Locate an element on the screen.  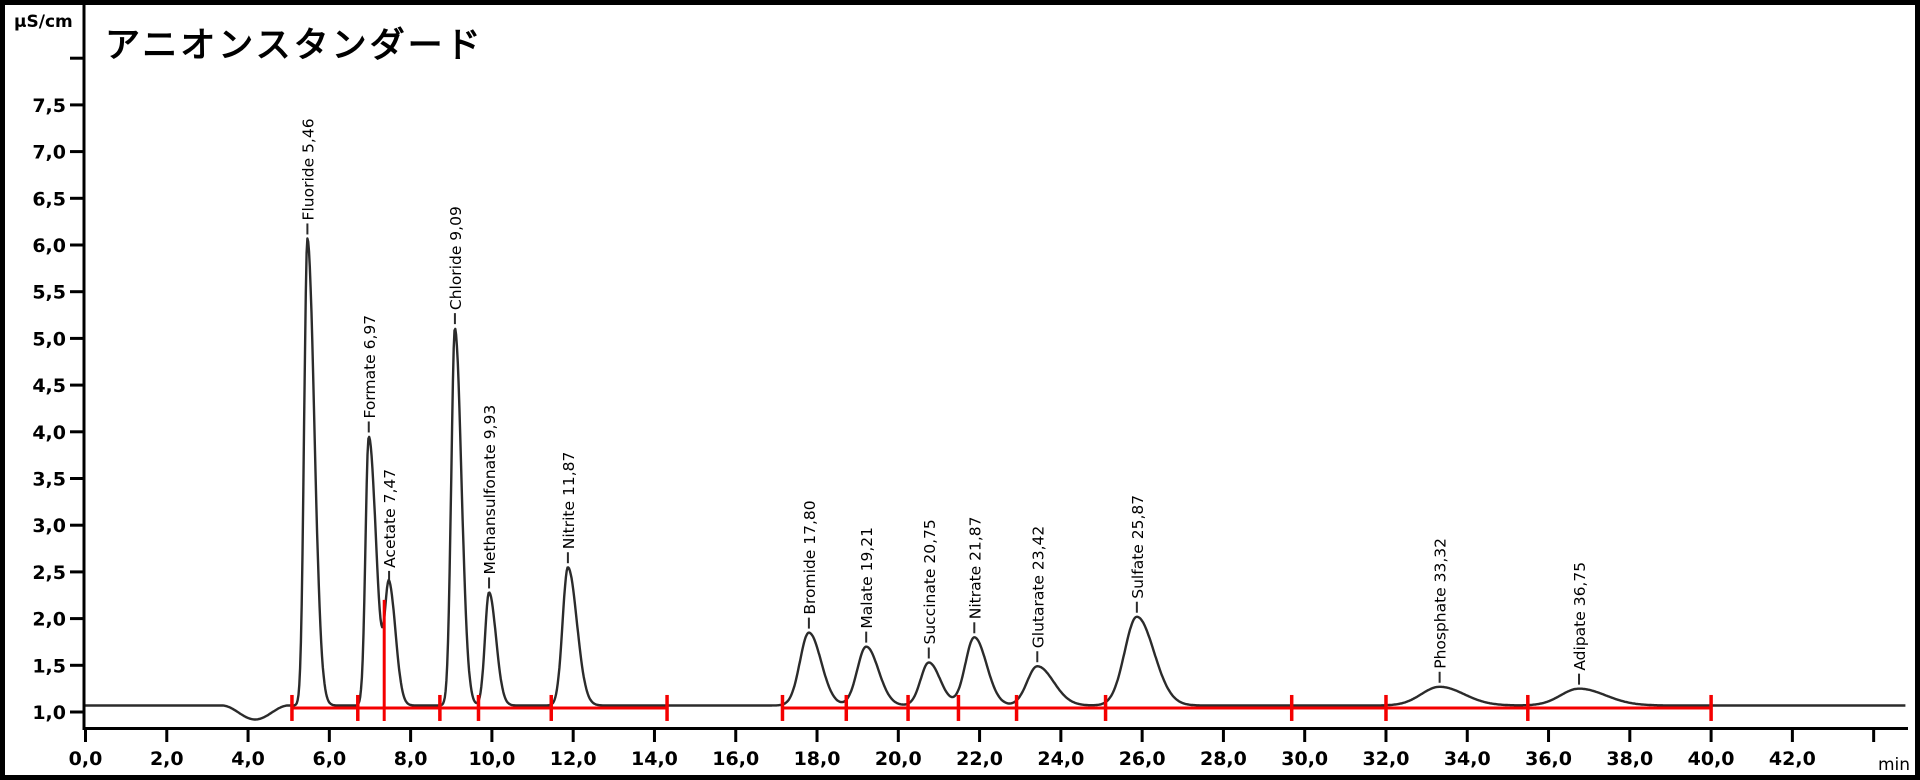
y-tick-label: 5,0 is located at coordinates (49, 339).